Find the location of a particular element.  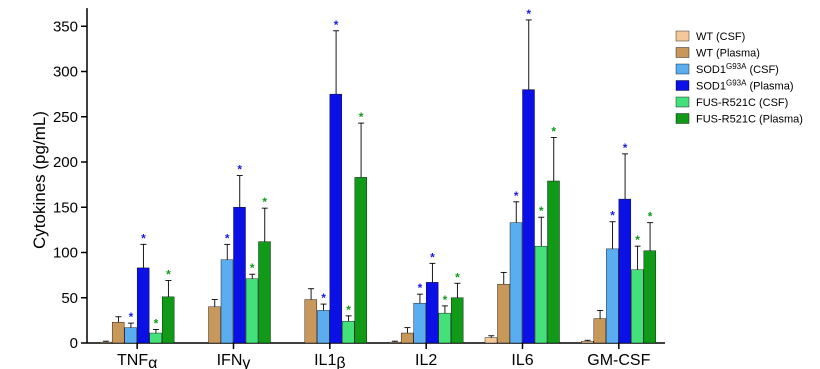

category-label: IL1β is located at coordinates (329, 360).